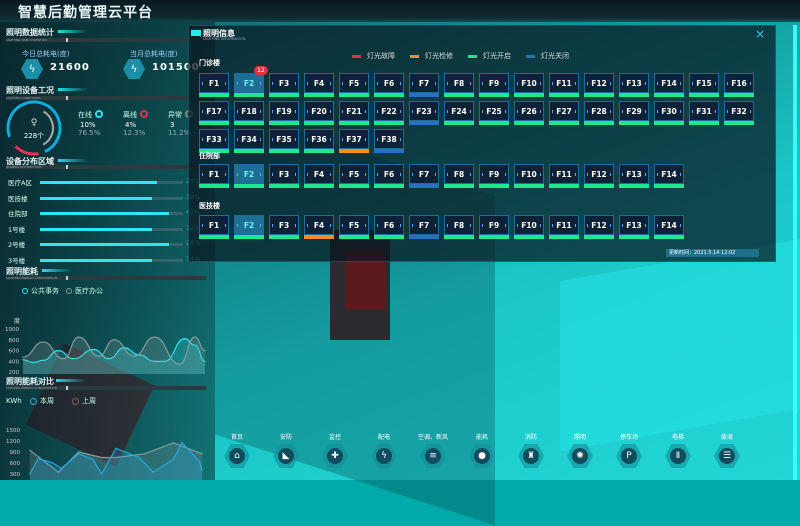  Describe the element at coordinates (319, 141) in the screenshot. I see `floor-tile: F36` at that location.